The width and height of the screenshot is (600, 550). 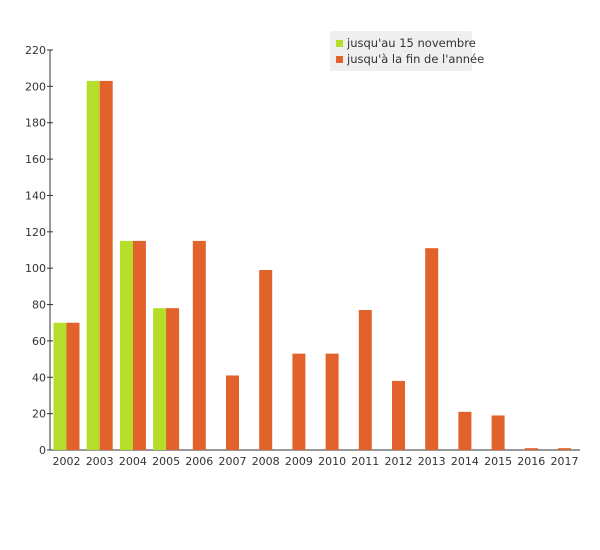 What do you see at coordinates (399, 461) in the screenshot?
I see `x-tick-label: 2012` at bounding box center [399, 461].